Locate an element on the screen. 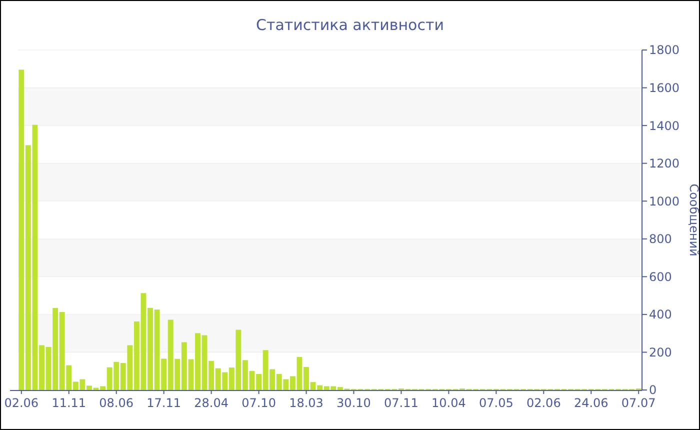 The width and height of the screenshot is (700, 430). x-tick-label: 24.06 is located at coordinates (591, 403).